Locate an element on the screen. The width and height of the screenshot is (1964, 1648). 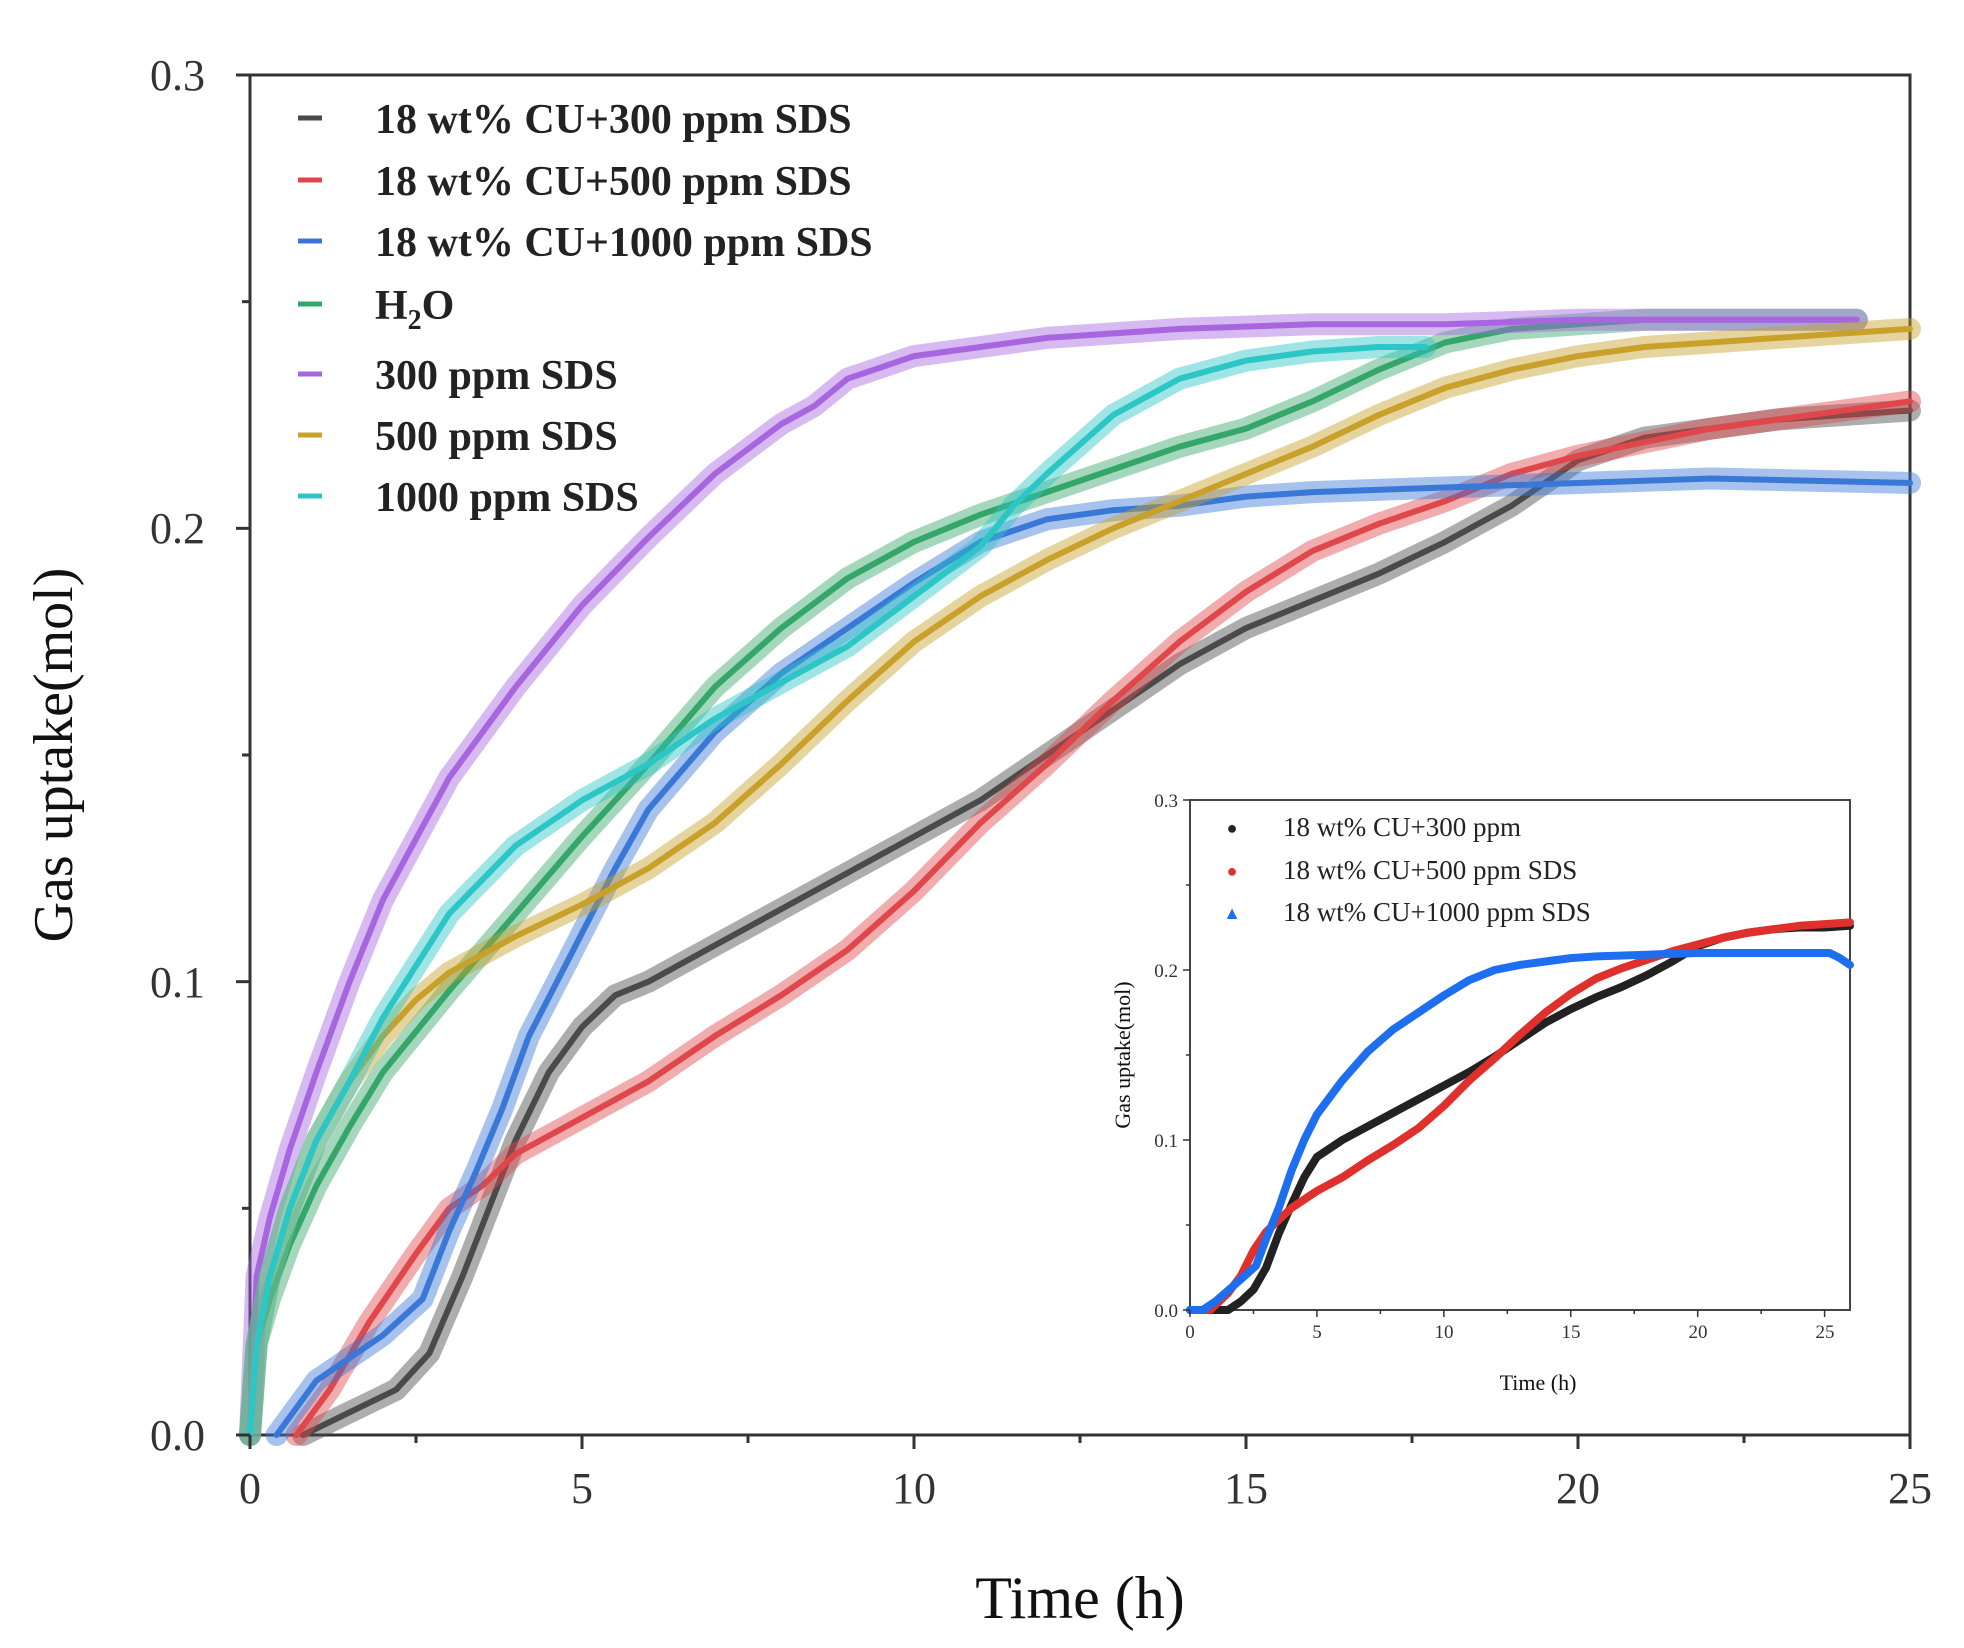
y-tick-label: 0.1 is located at coordinates (177, 982).